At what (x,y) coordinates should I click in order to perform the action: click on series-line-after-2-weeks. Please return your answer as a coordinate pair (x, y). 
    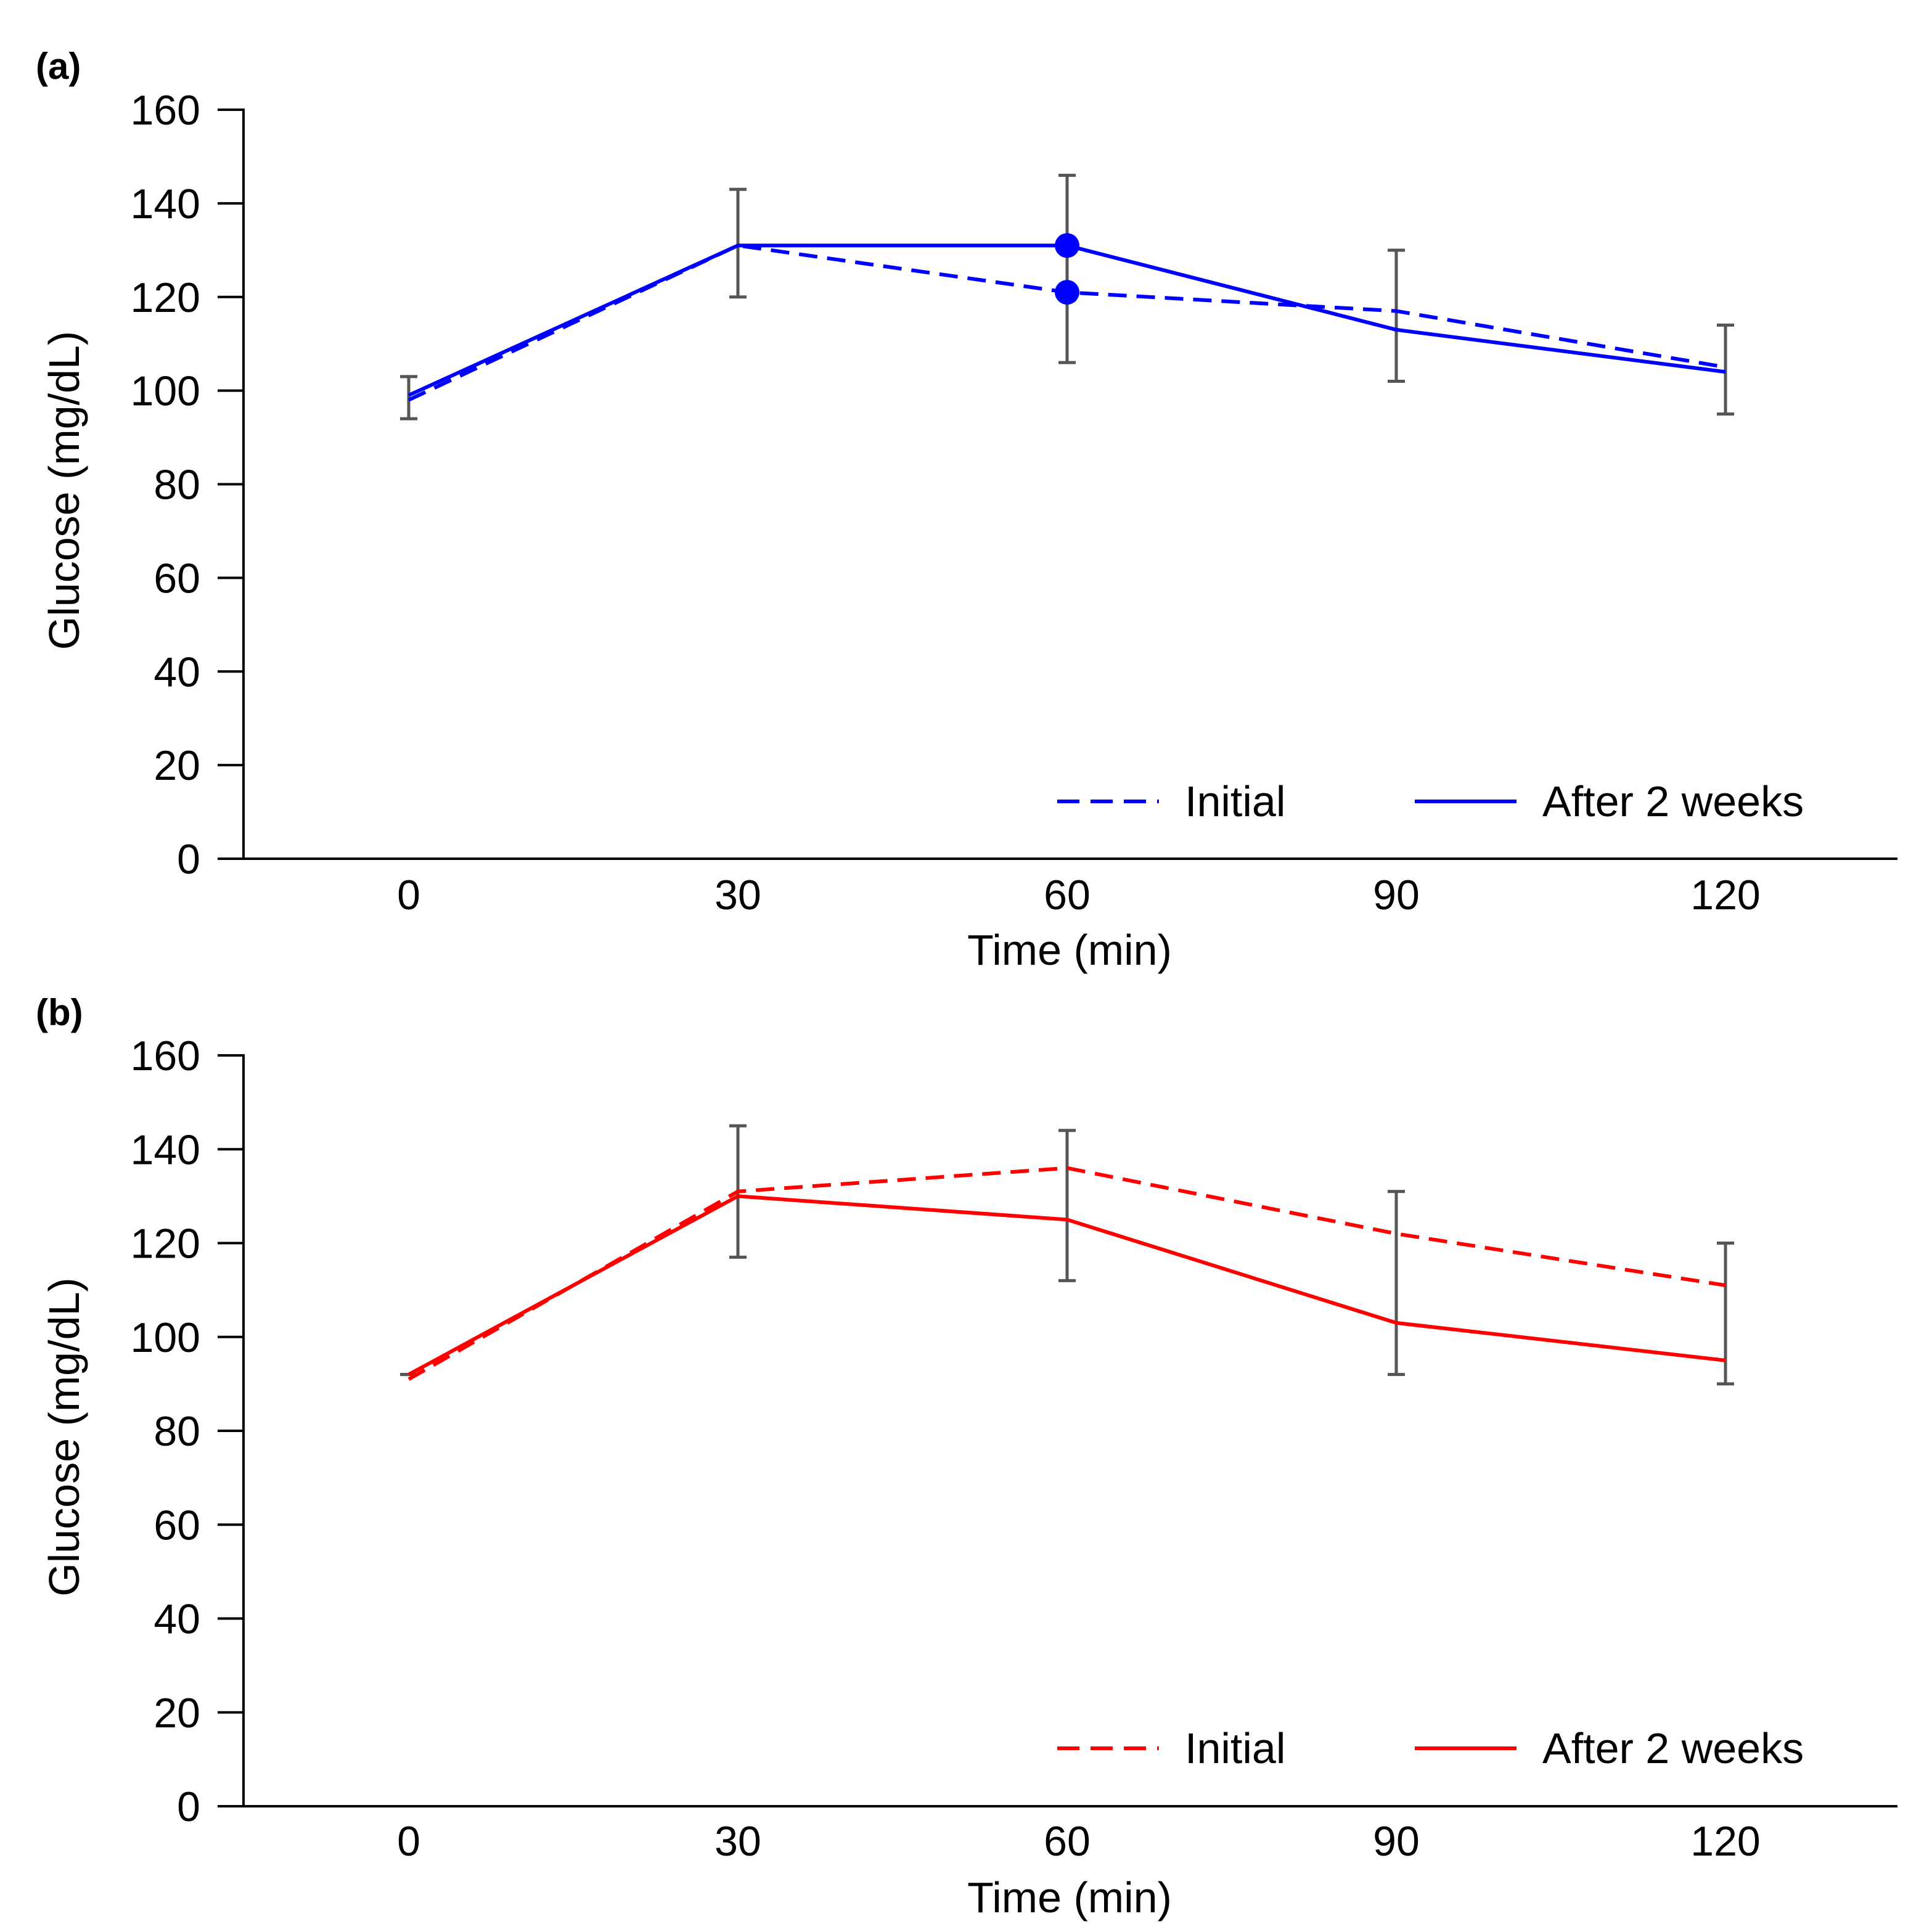
    Looking at the image, I should click on (1066, 1285).